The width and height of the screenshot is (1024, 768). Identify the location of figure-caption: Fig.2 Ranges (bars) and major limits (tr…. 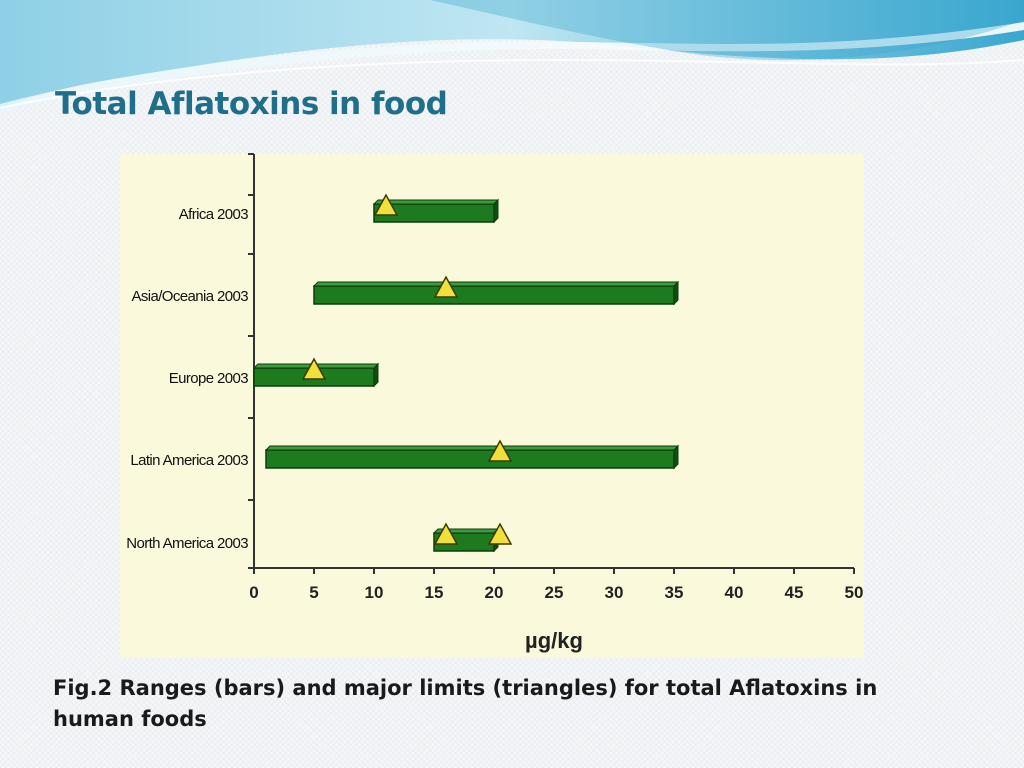
(465, 703).